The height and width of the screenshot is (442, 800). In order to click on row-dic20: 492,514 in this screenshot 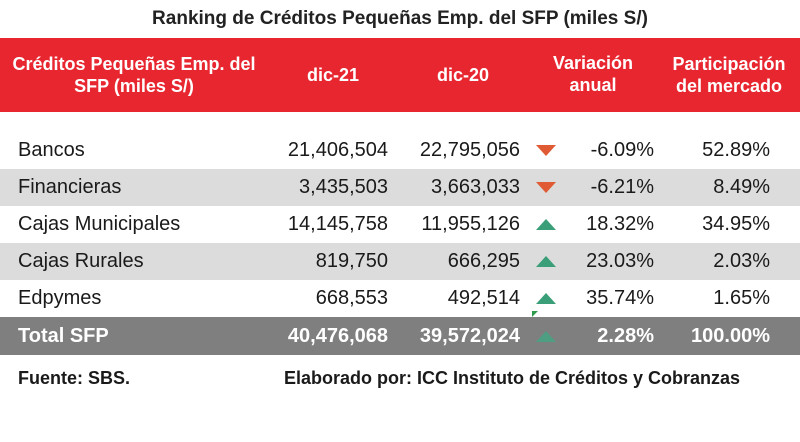, I will do `click(483, 298)`.